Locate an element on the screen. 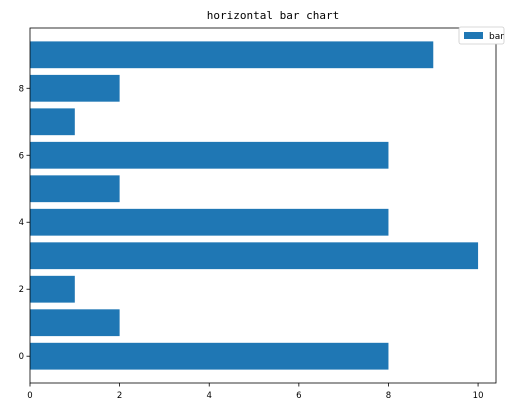 This screenshot has width=525, height=420. x-tick-label: 2 is located at coordinates (119, 396).